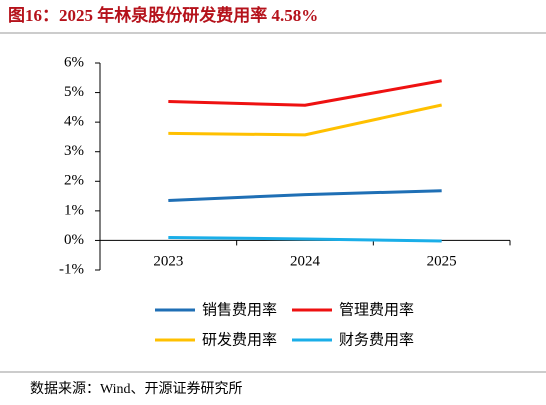 Image resolution: width=546 pixels, height=405 pixels. What do you see at coordinates (239, 339) in the screenshot?
I see `legend-label: 研发费用率` at bounding box center [239, 339].